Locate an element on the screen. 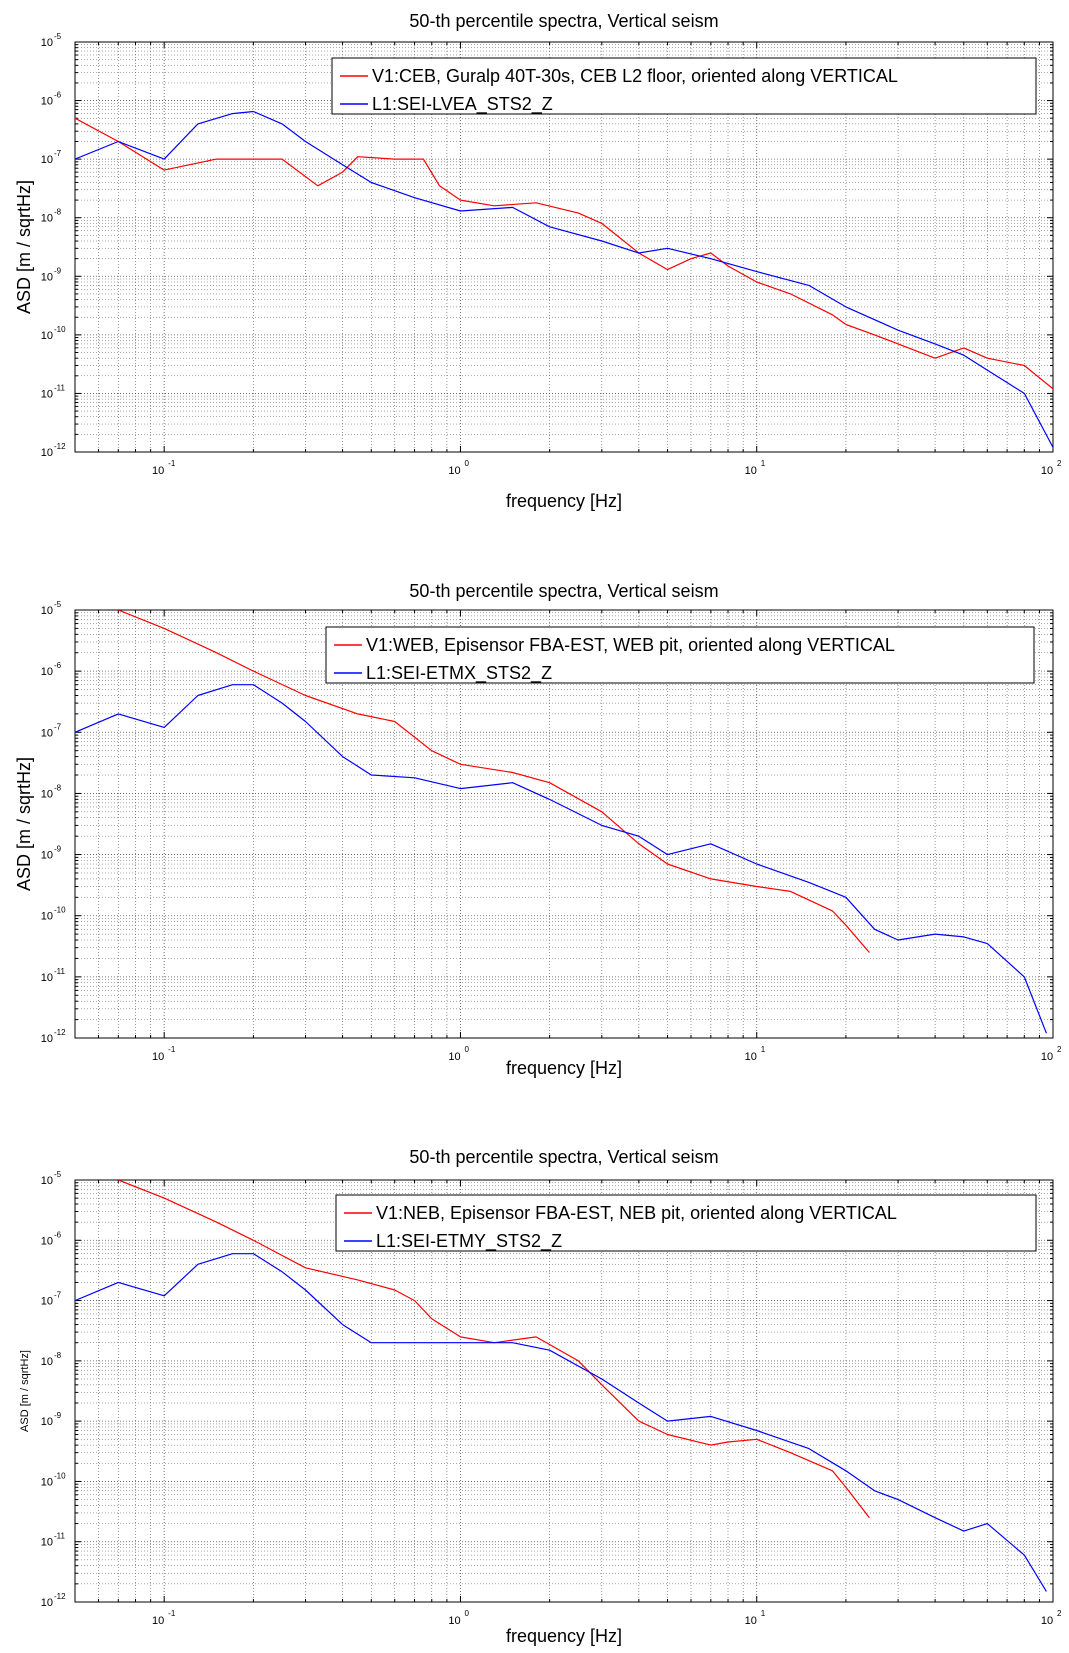 This screenshot has width=1069, height=1653. x-tick-exponent: 0 is located at coordinates (466, 463).